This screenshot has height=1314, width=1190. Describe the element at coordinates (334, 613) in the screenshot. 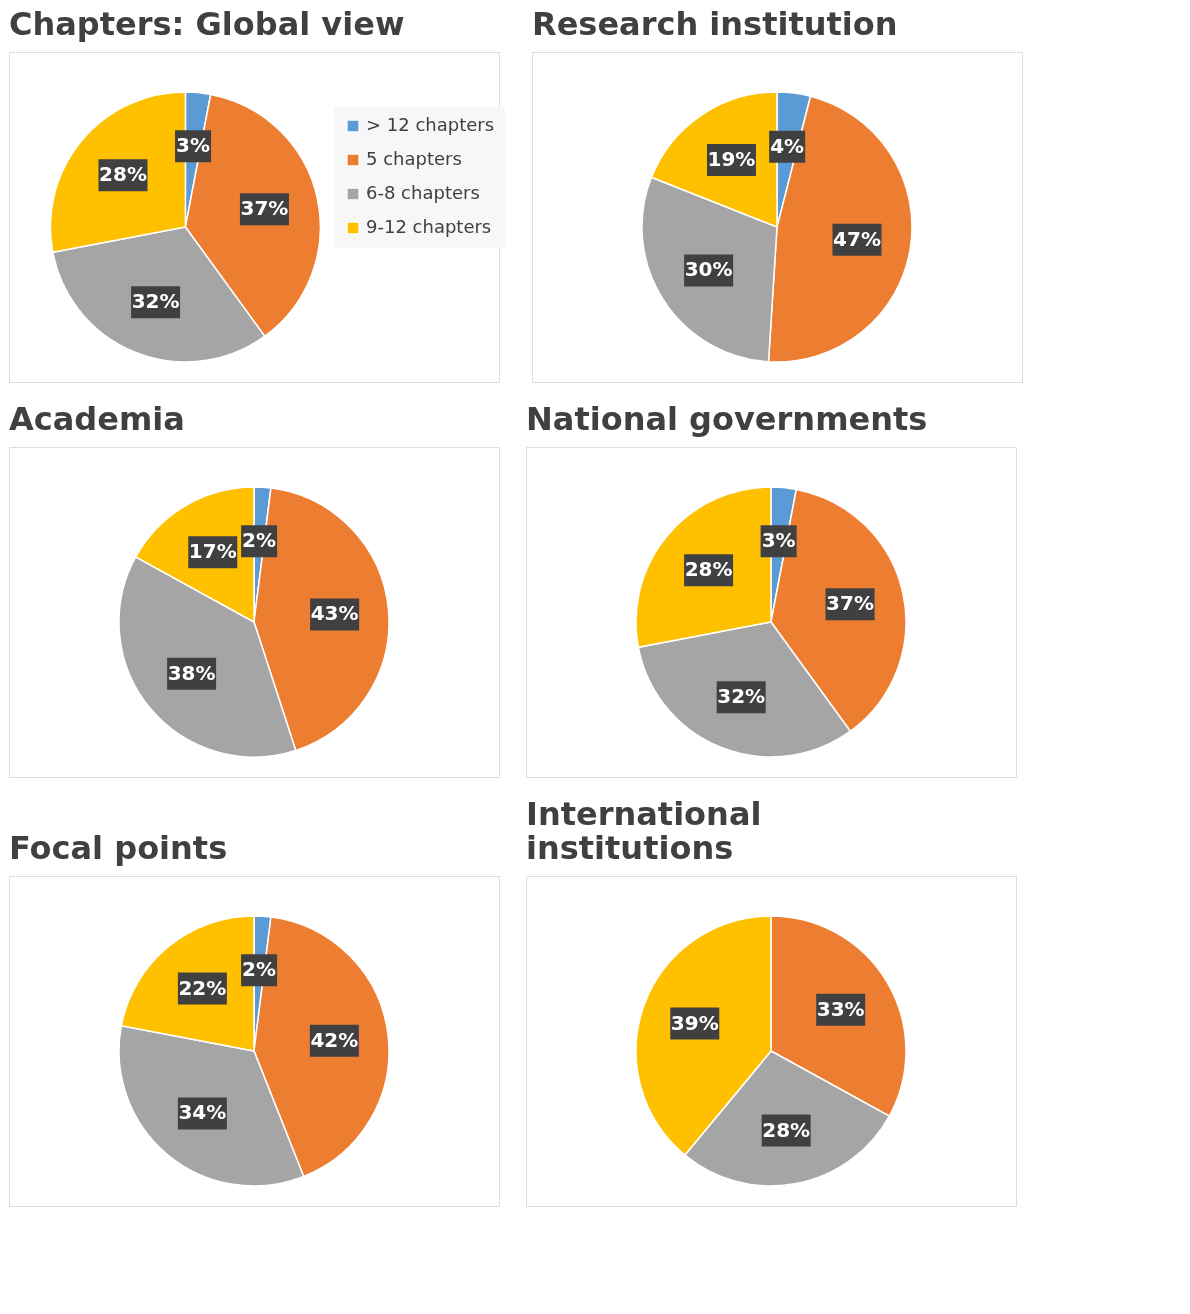

I see `data-label: 43%` at that location.